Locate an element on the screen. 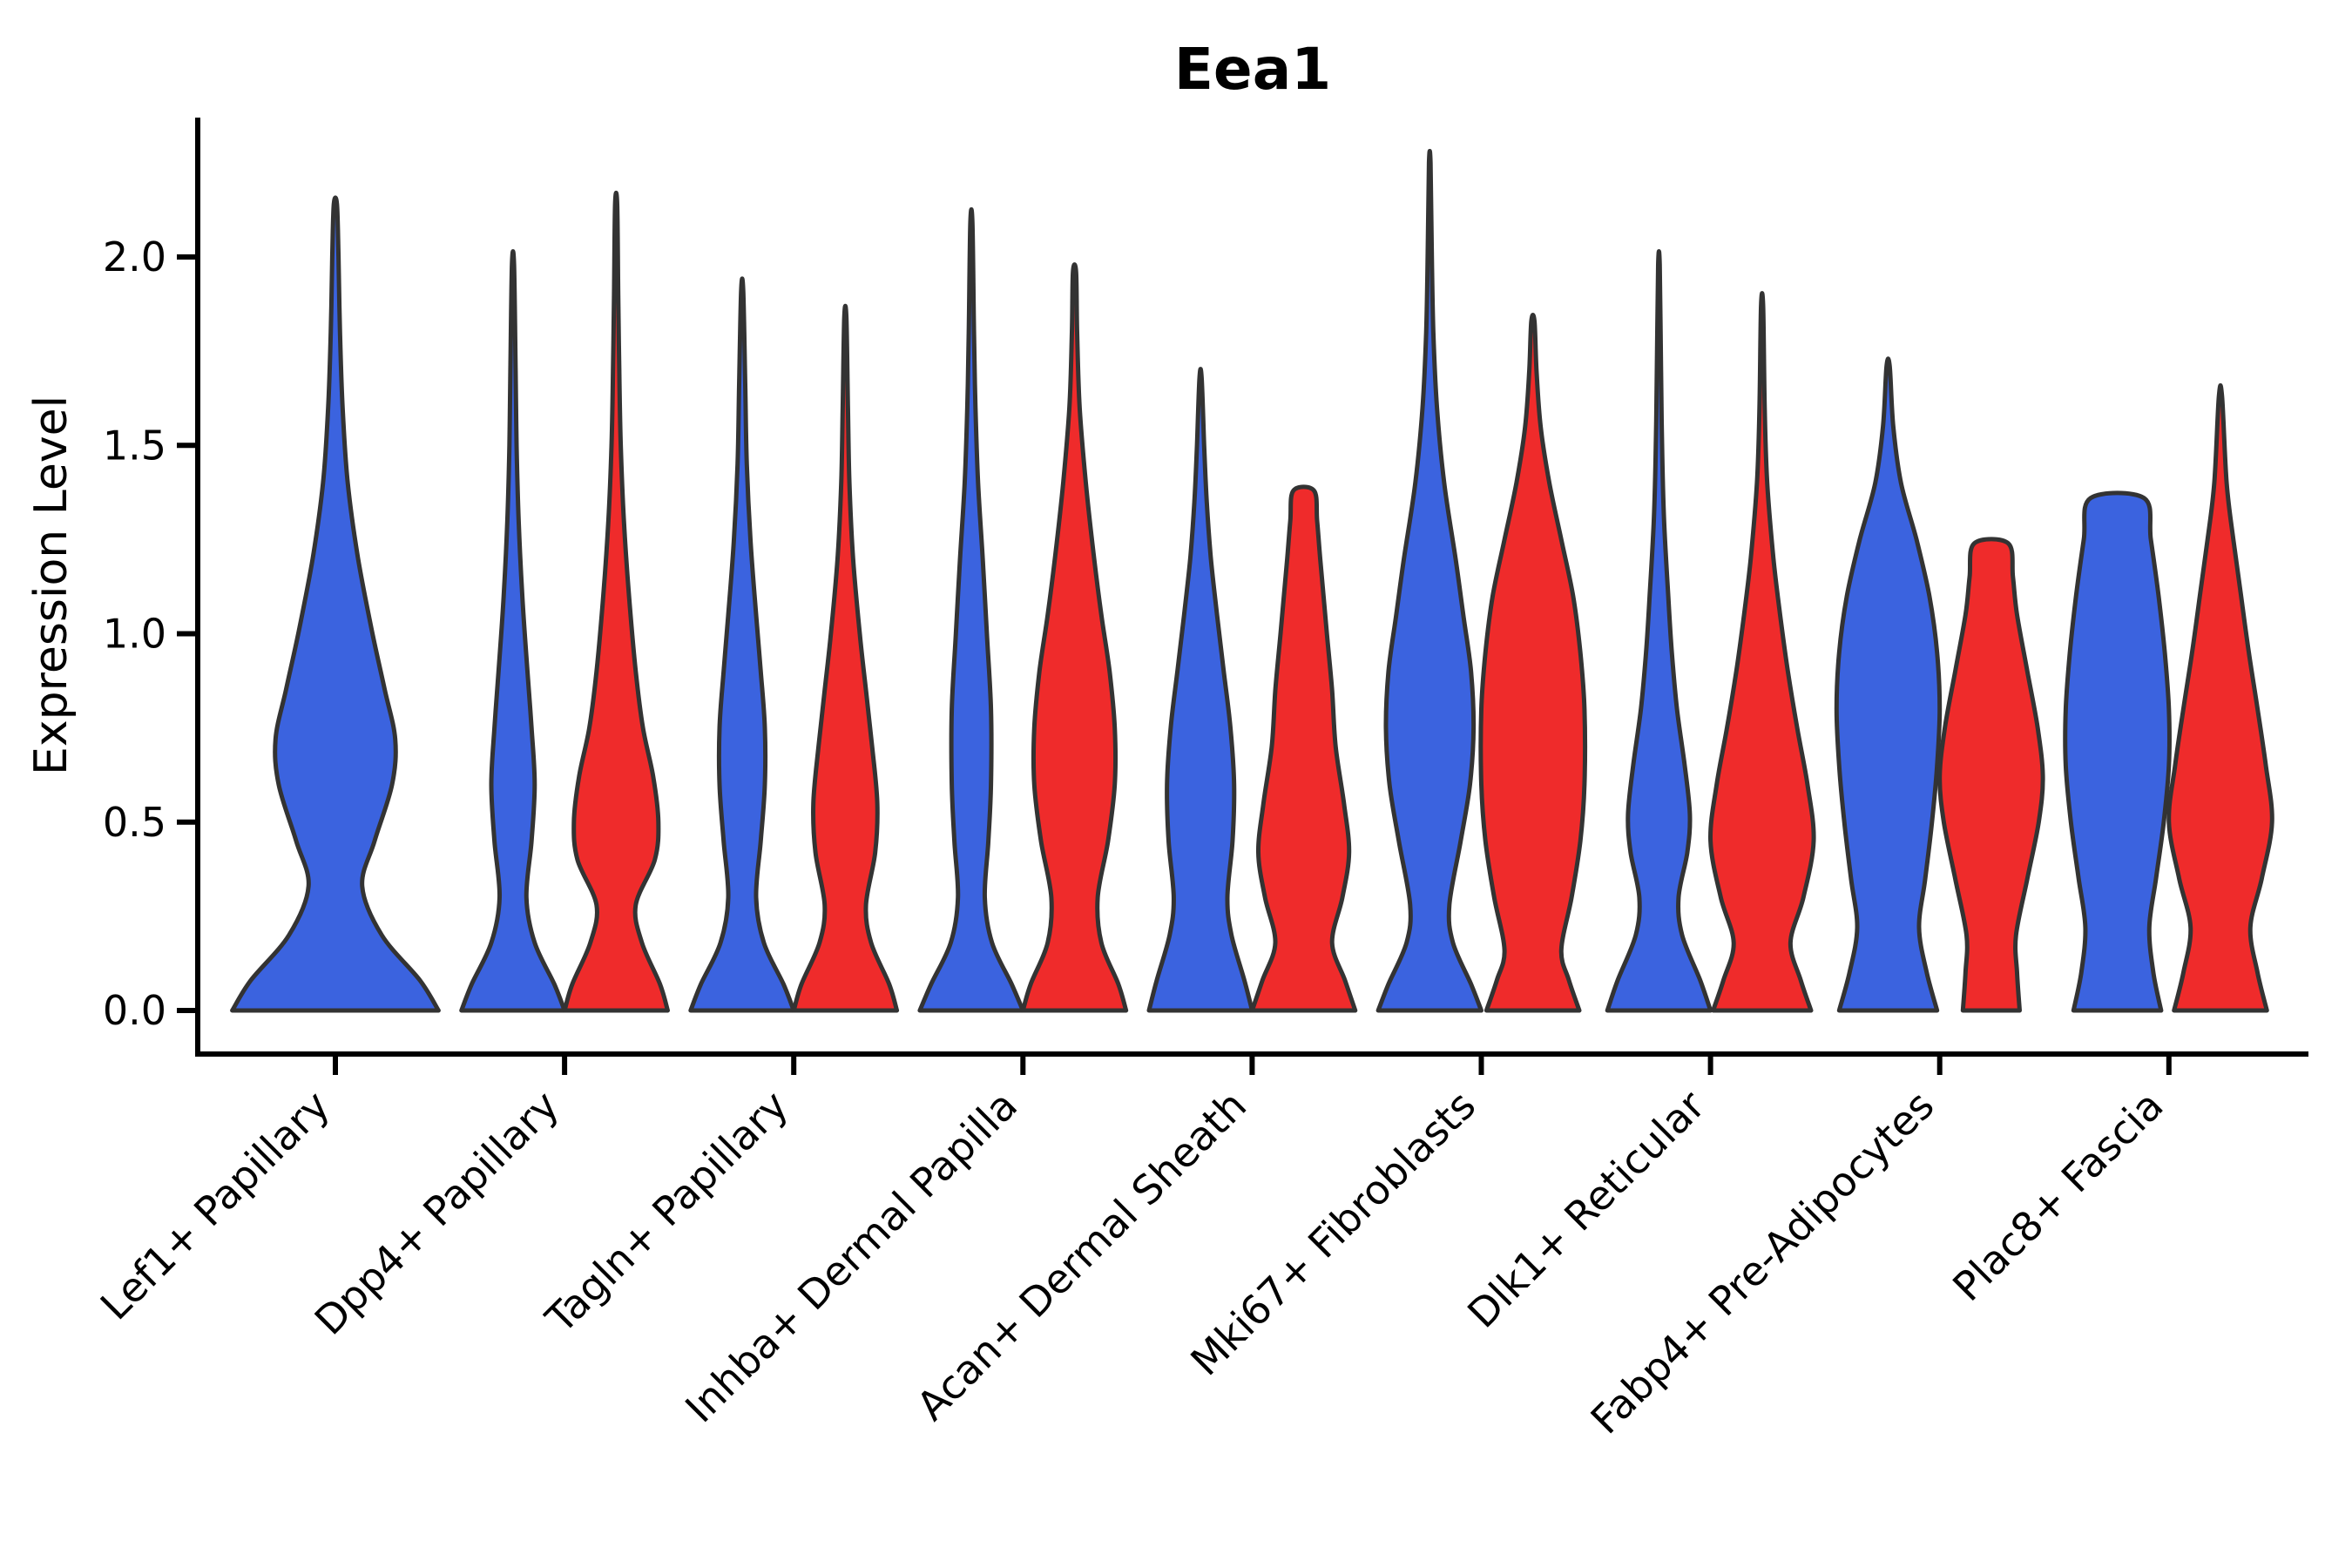 The width and height of the screenshot is (2352, 1568). chart-title: Eea1 is located at coordinates (1252, 69).